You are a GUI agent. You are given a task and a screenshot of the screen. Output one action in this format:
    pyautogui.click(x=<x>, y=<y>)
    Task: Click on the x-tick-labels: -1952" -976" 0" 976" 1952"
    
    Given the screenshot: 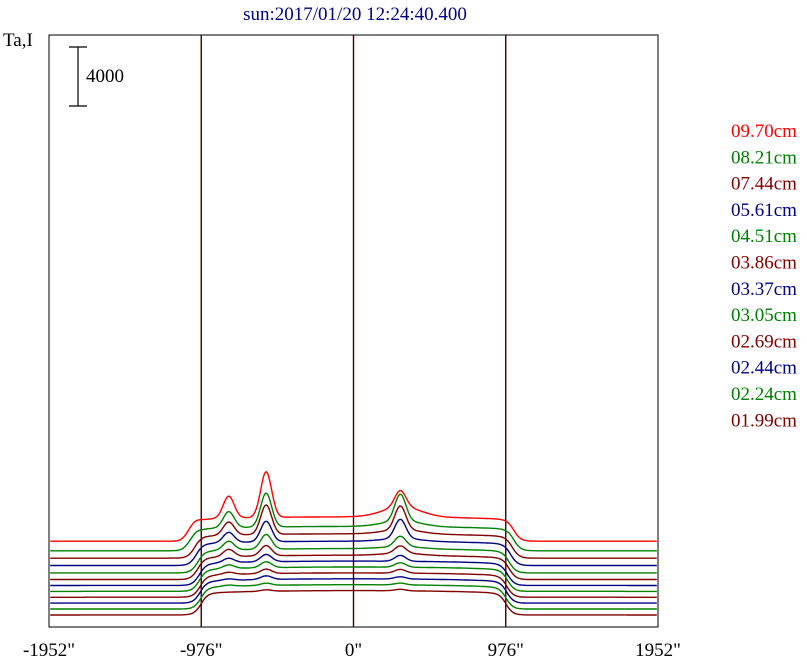 What is the action you would take?
    pyautogui.click(x=352, y=650)
    